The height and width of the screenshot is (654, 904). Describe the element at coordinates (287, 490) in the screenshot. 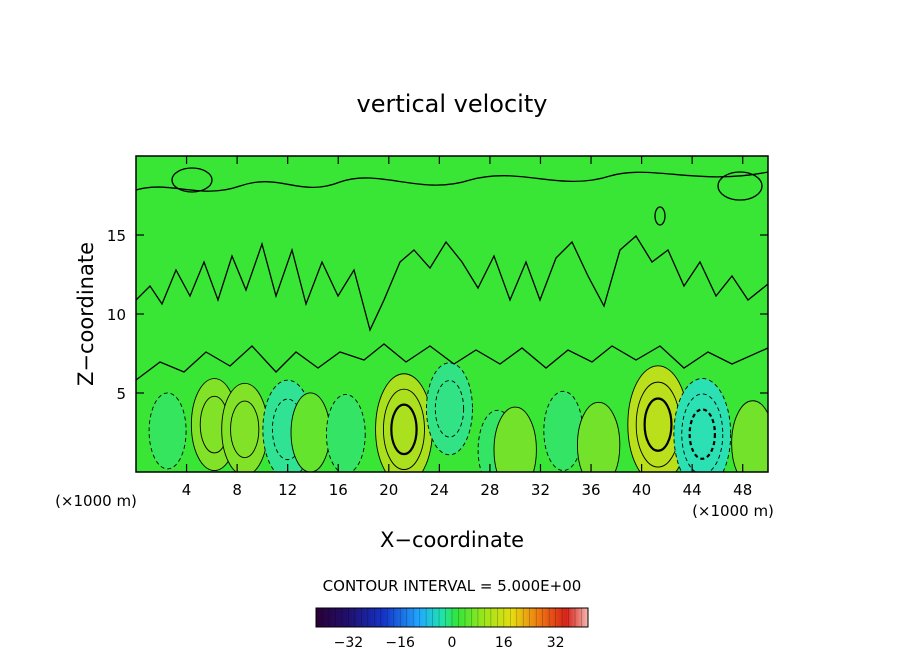

I see `x-tick-label: 12` at that location.